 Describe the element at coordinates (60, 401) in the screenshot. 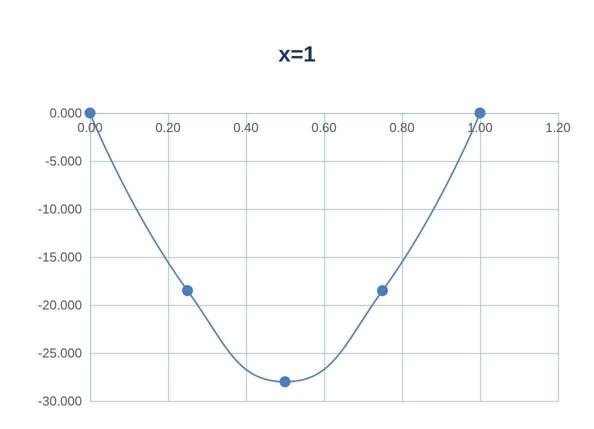

I see `y-tick-label: -30.000` at that location.